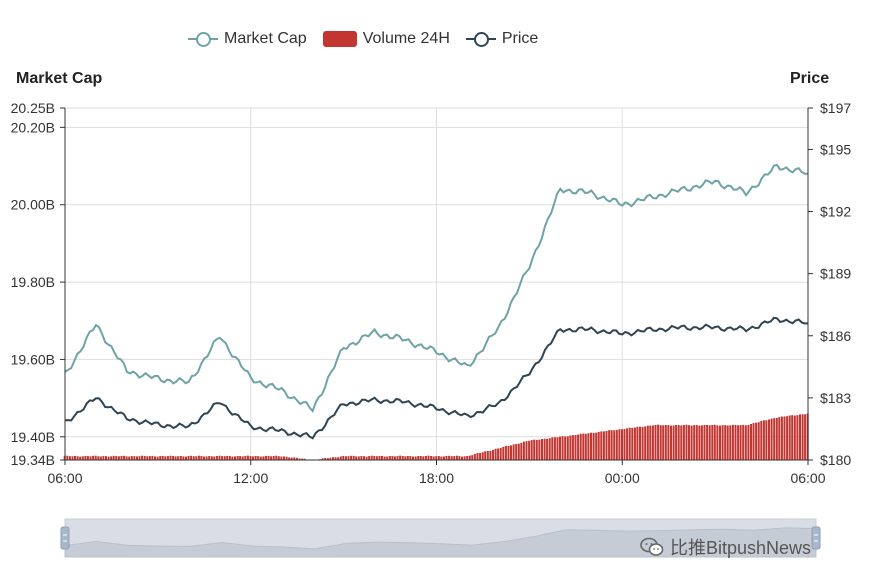  I want to click on wechat-icon, so click(652, 547).